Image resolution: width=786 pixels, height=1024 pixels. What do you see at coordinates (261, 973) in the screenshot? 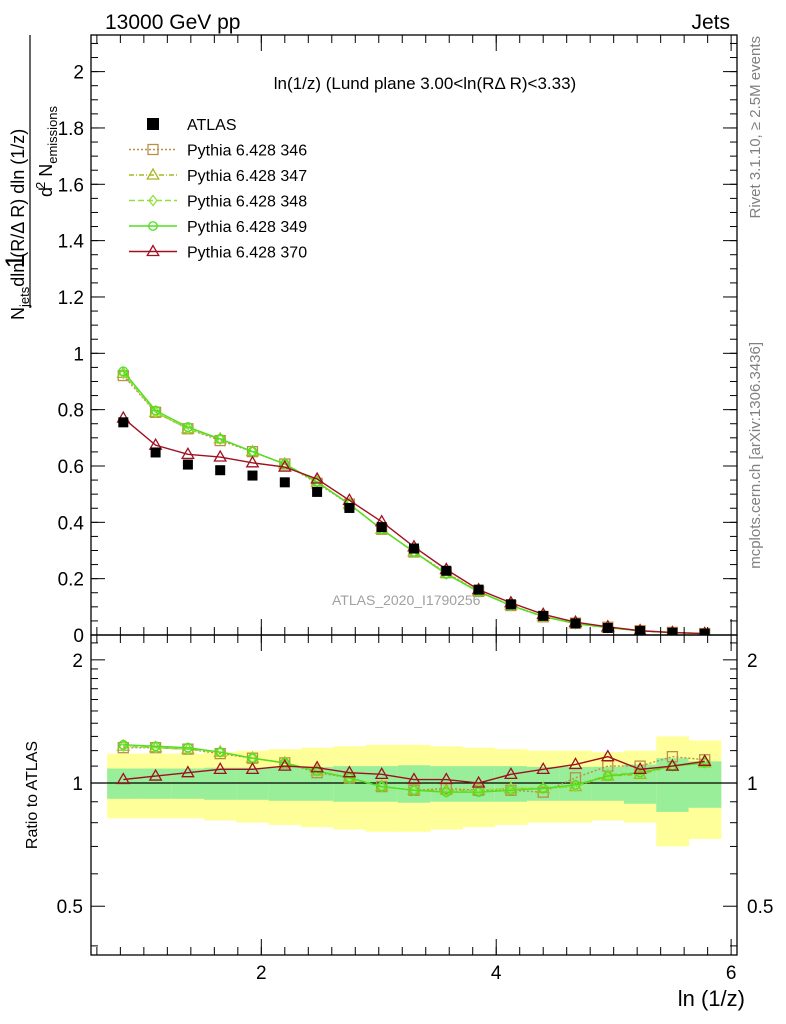
I see `x-tick-label-0: 2` at bounding box center [261, 973].